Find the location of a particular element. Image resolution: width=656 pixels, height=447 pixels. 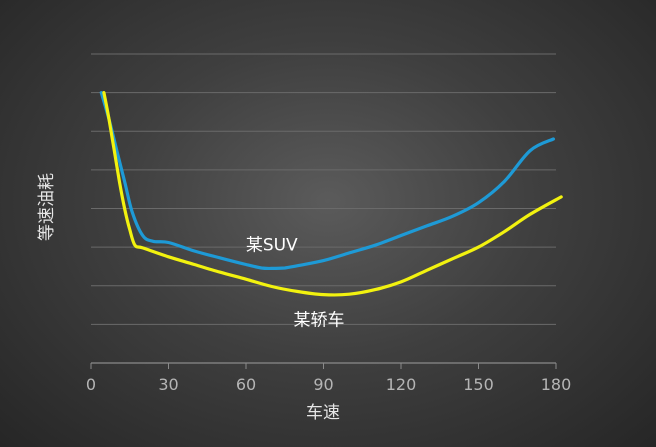

x-axis: 0 30 60 90 120 150 180 is located at coordinates (329, 378).